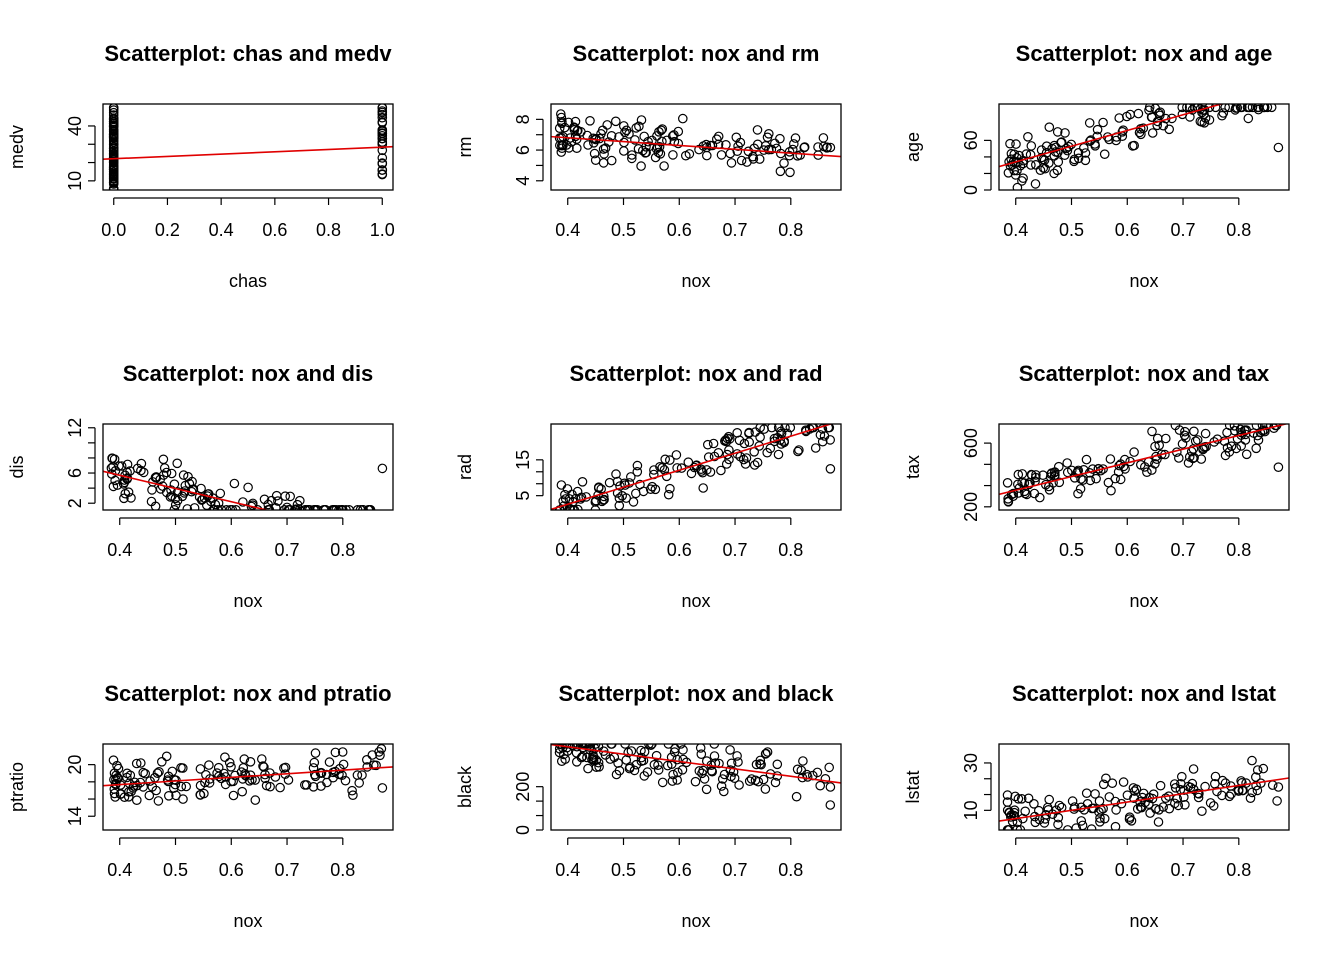 The height and width of the screenshot is (960, 1344). What do you see at coordinates (1127, 870) in the screenshot?
I see `x-tick-label: 0.6` at bounding box center [1127, 870].